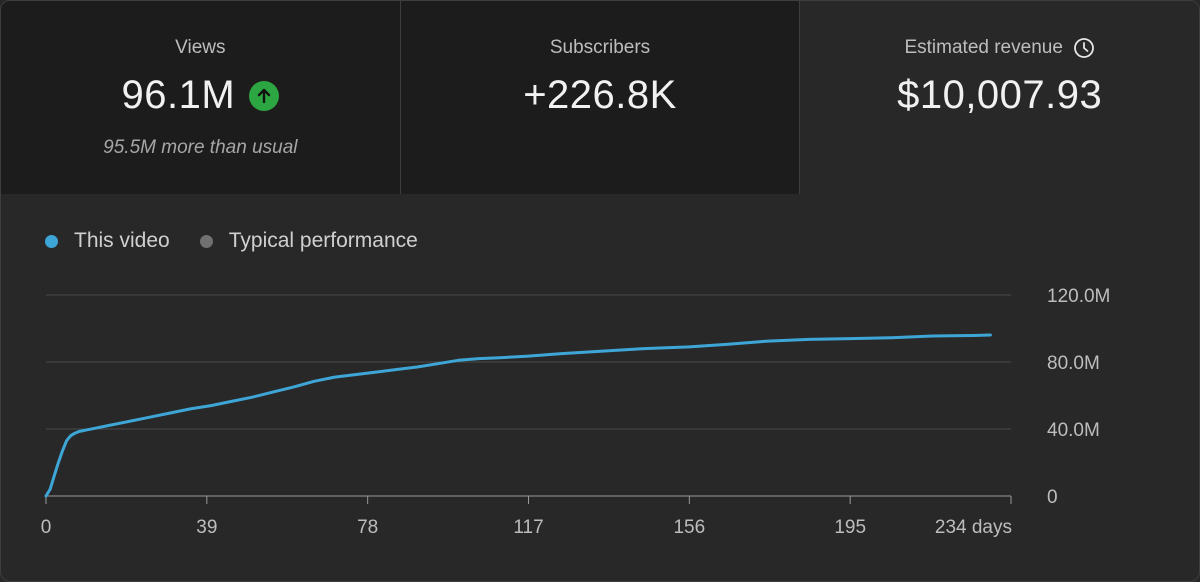  Describe the element at coordinates (1078, 296) in the screenshot. I see `y-tick-label: 120.0M` at that location.